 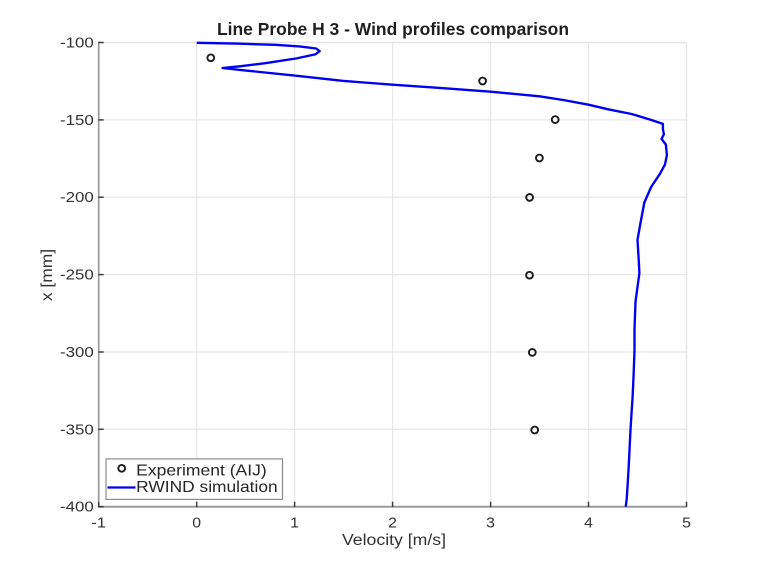 What do you see at coordinates (77, 198) in the screenshot?
I see `svg-text: -200` at bounding box center [77, 198].